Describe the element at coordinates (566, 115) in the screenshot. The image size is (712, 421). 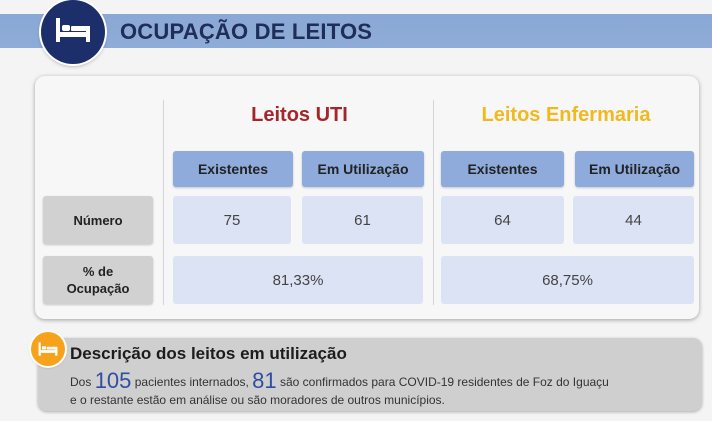
I see `group-title-enfermaria: Leitos Enfermaria` at that location.